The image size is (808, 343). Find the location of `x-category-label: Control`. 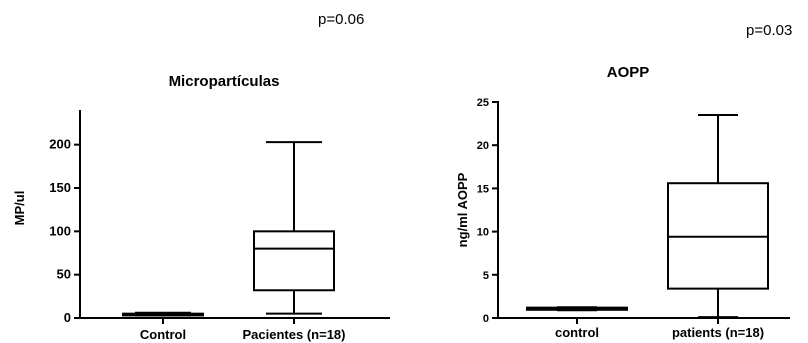

x-category-label: Control is located at coordinates (163, 334).